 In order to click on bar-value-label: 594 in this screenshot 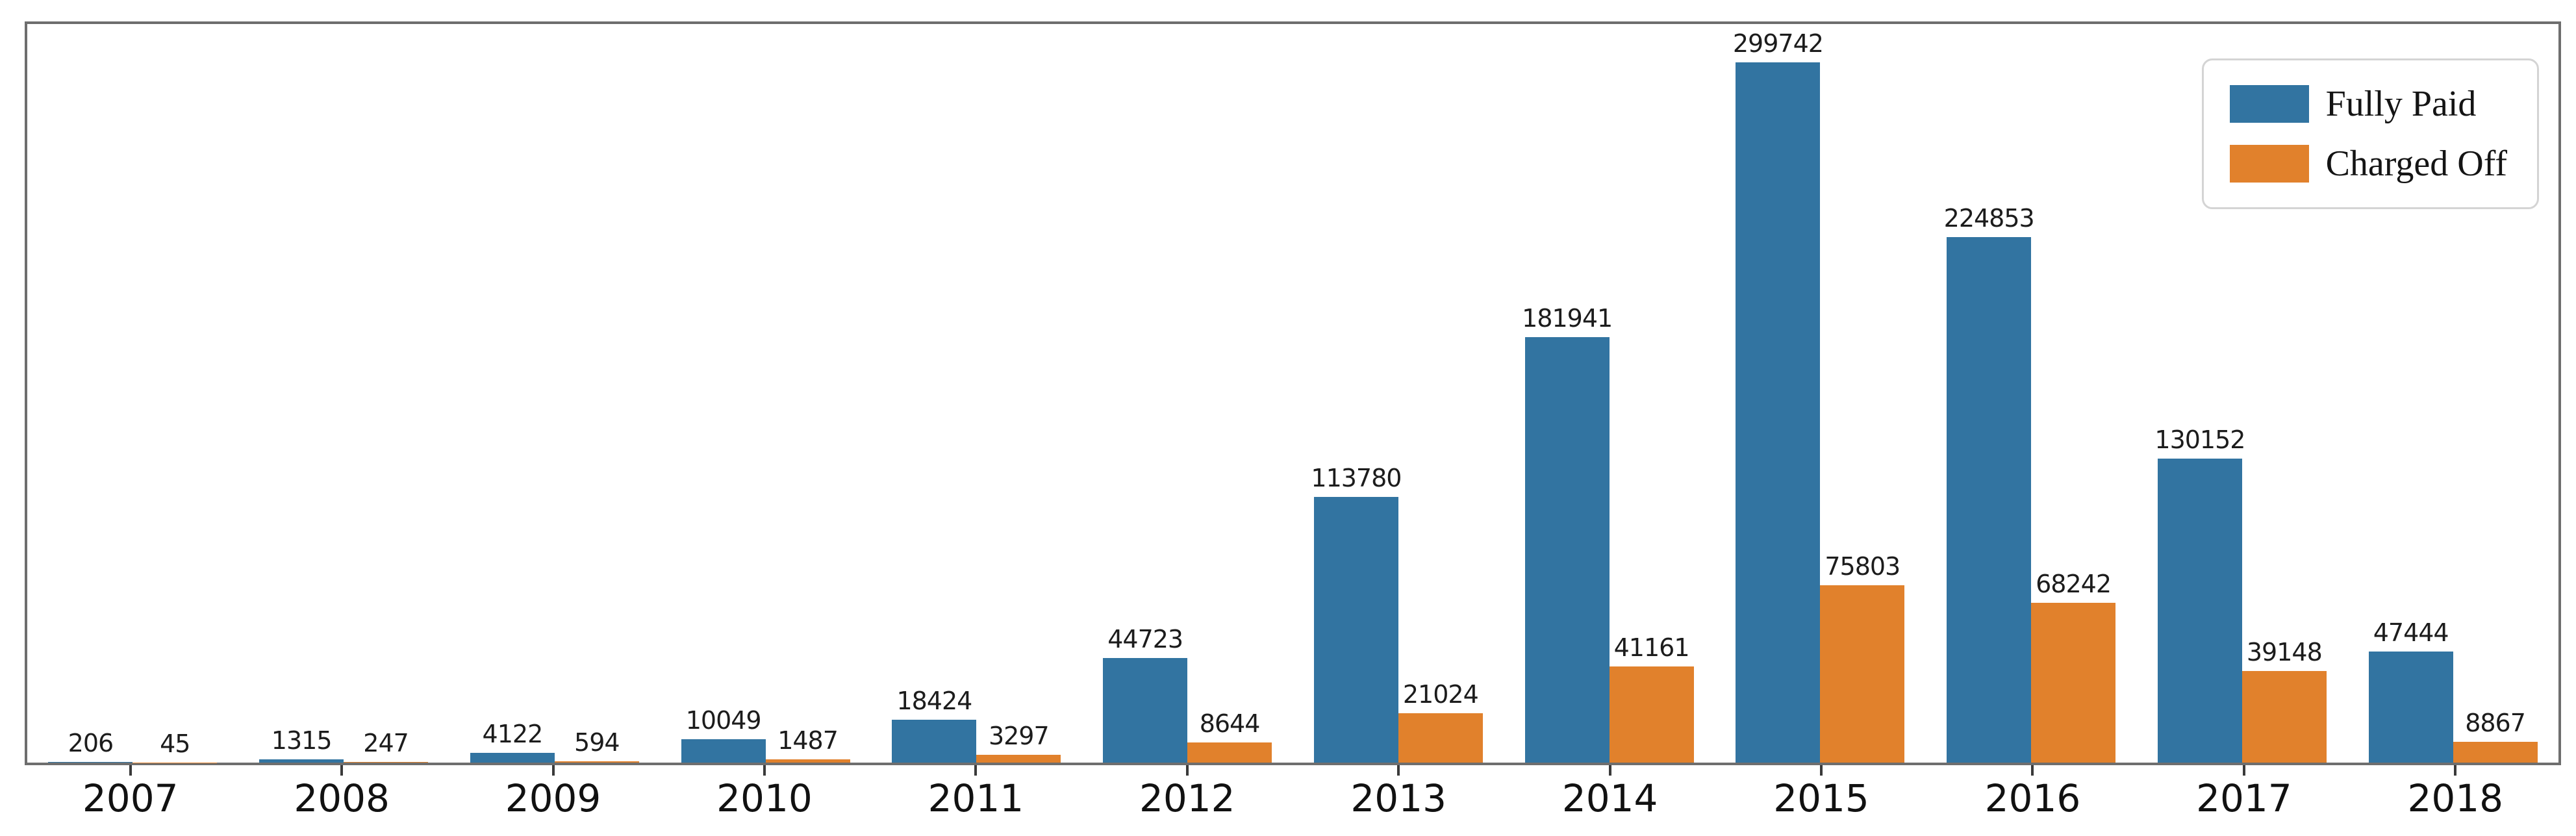, I will do `click(597, 743)`.